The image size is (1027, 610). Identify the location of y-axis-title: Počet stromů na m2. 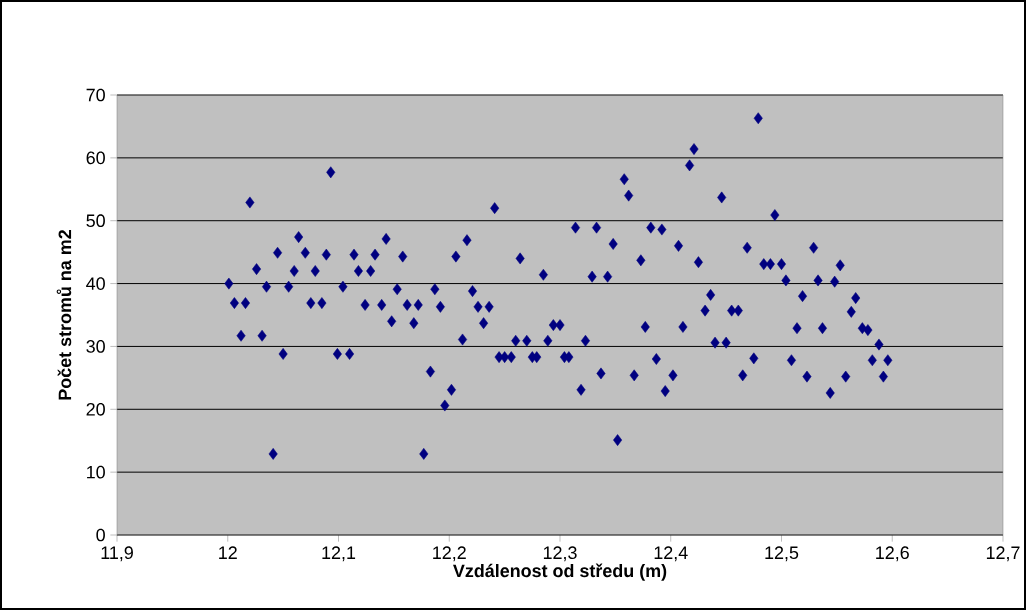
(64, 315).